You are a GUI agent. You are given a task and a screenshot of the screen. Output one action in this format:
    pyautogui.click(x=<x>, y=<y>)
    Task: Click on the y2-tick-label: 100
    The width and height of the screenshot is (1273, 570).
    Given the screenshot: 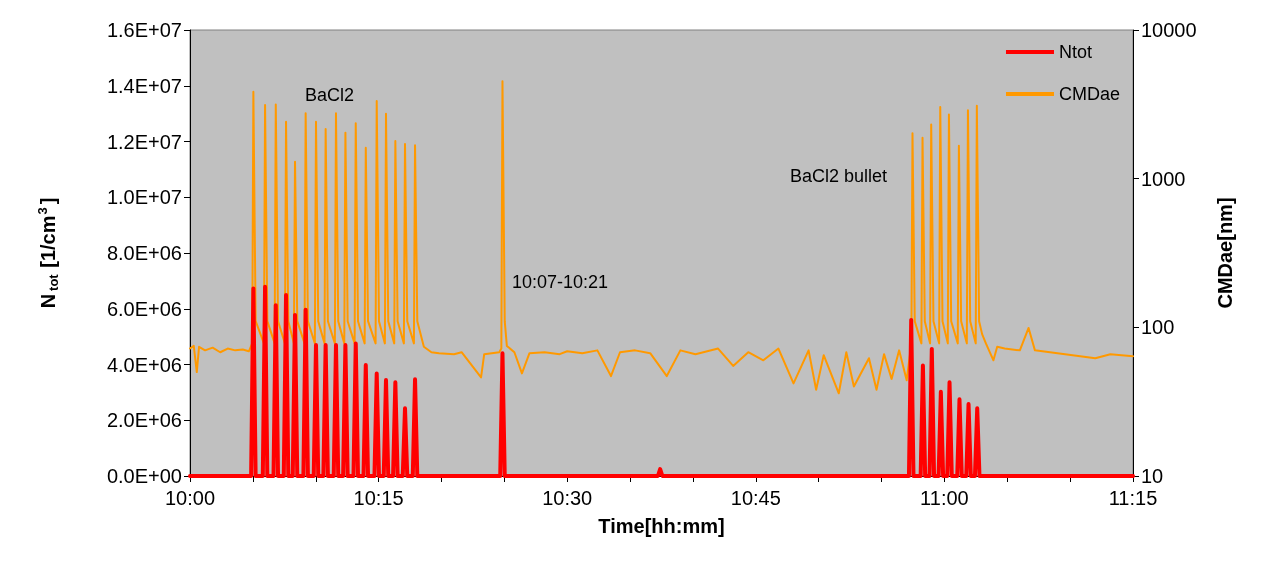 What is the action you would take?
    pyautogui.click(x=1158, y=327)
    